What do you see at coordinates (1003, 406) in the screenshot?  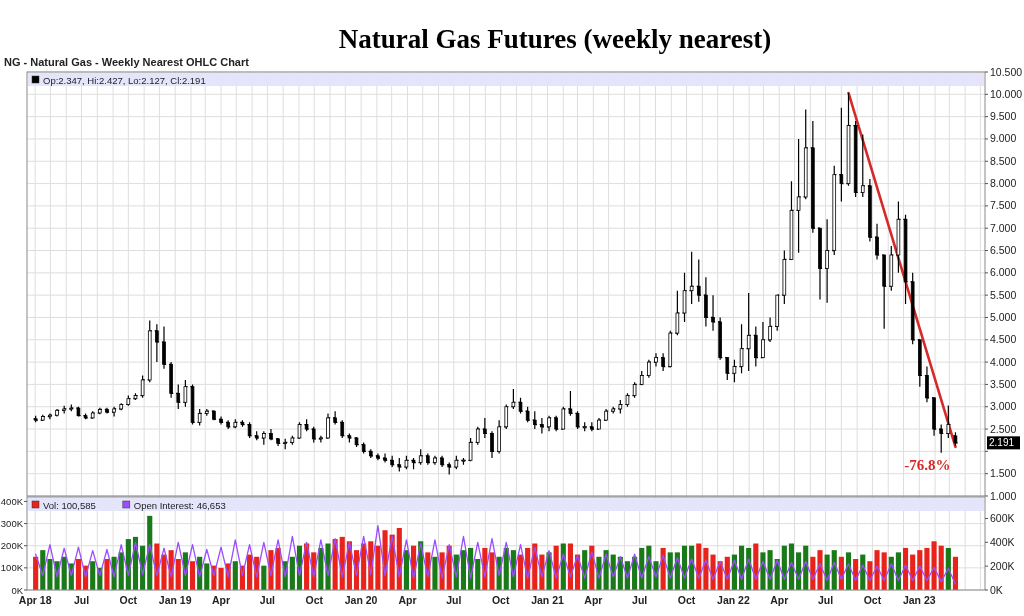 I see `y-tick-label: 3.000` at bounding box center [1003, 406].